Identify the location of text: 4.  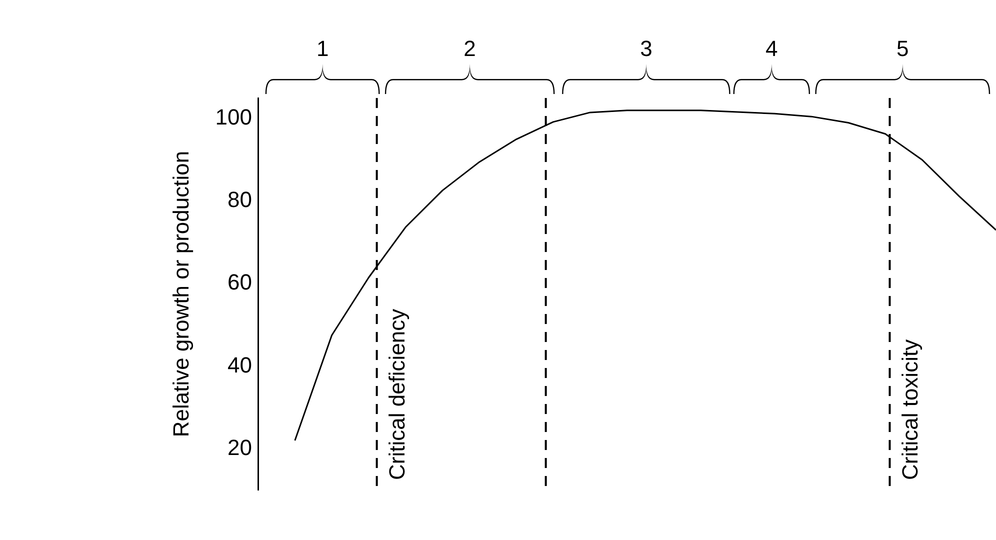
(772, 48).